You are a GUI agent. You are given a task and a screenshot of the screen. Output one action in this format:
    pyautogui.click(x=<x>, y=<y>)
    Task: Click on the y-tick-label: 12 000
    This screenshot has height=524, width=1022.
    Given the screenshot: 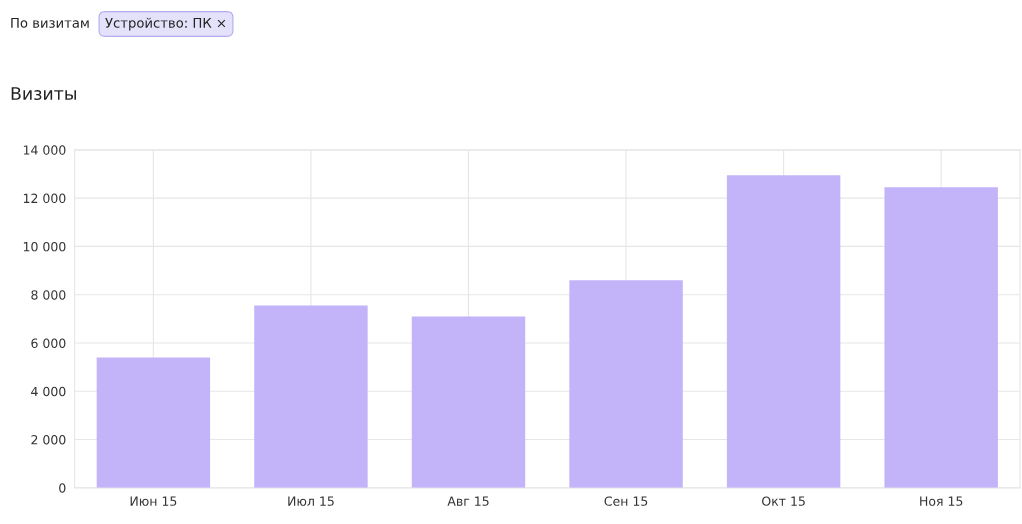 What is the action you would take?
    pyautogui.click(x=44, y=198)
    